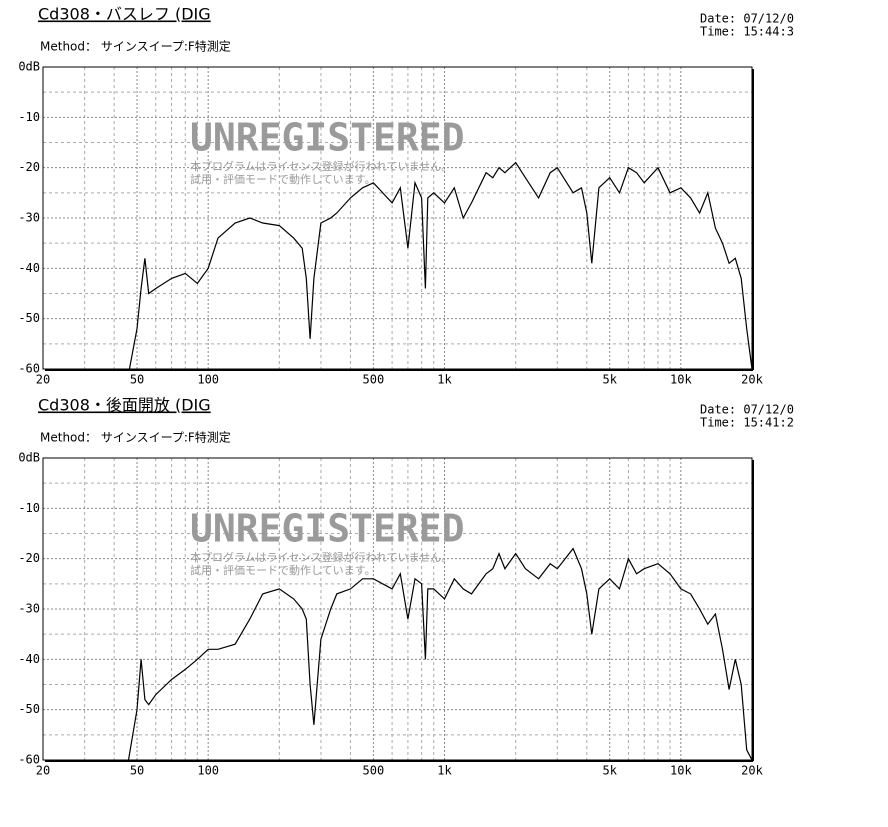  What do you see at coordinates (124, 405) in the screenshot?
I see `chart-title: Cd308・後面開放 (DIG` at bounding box center [124, 405].